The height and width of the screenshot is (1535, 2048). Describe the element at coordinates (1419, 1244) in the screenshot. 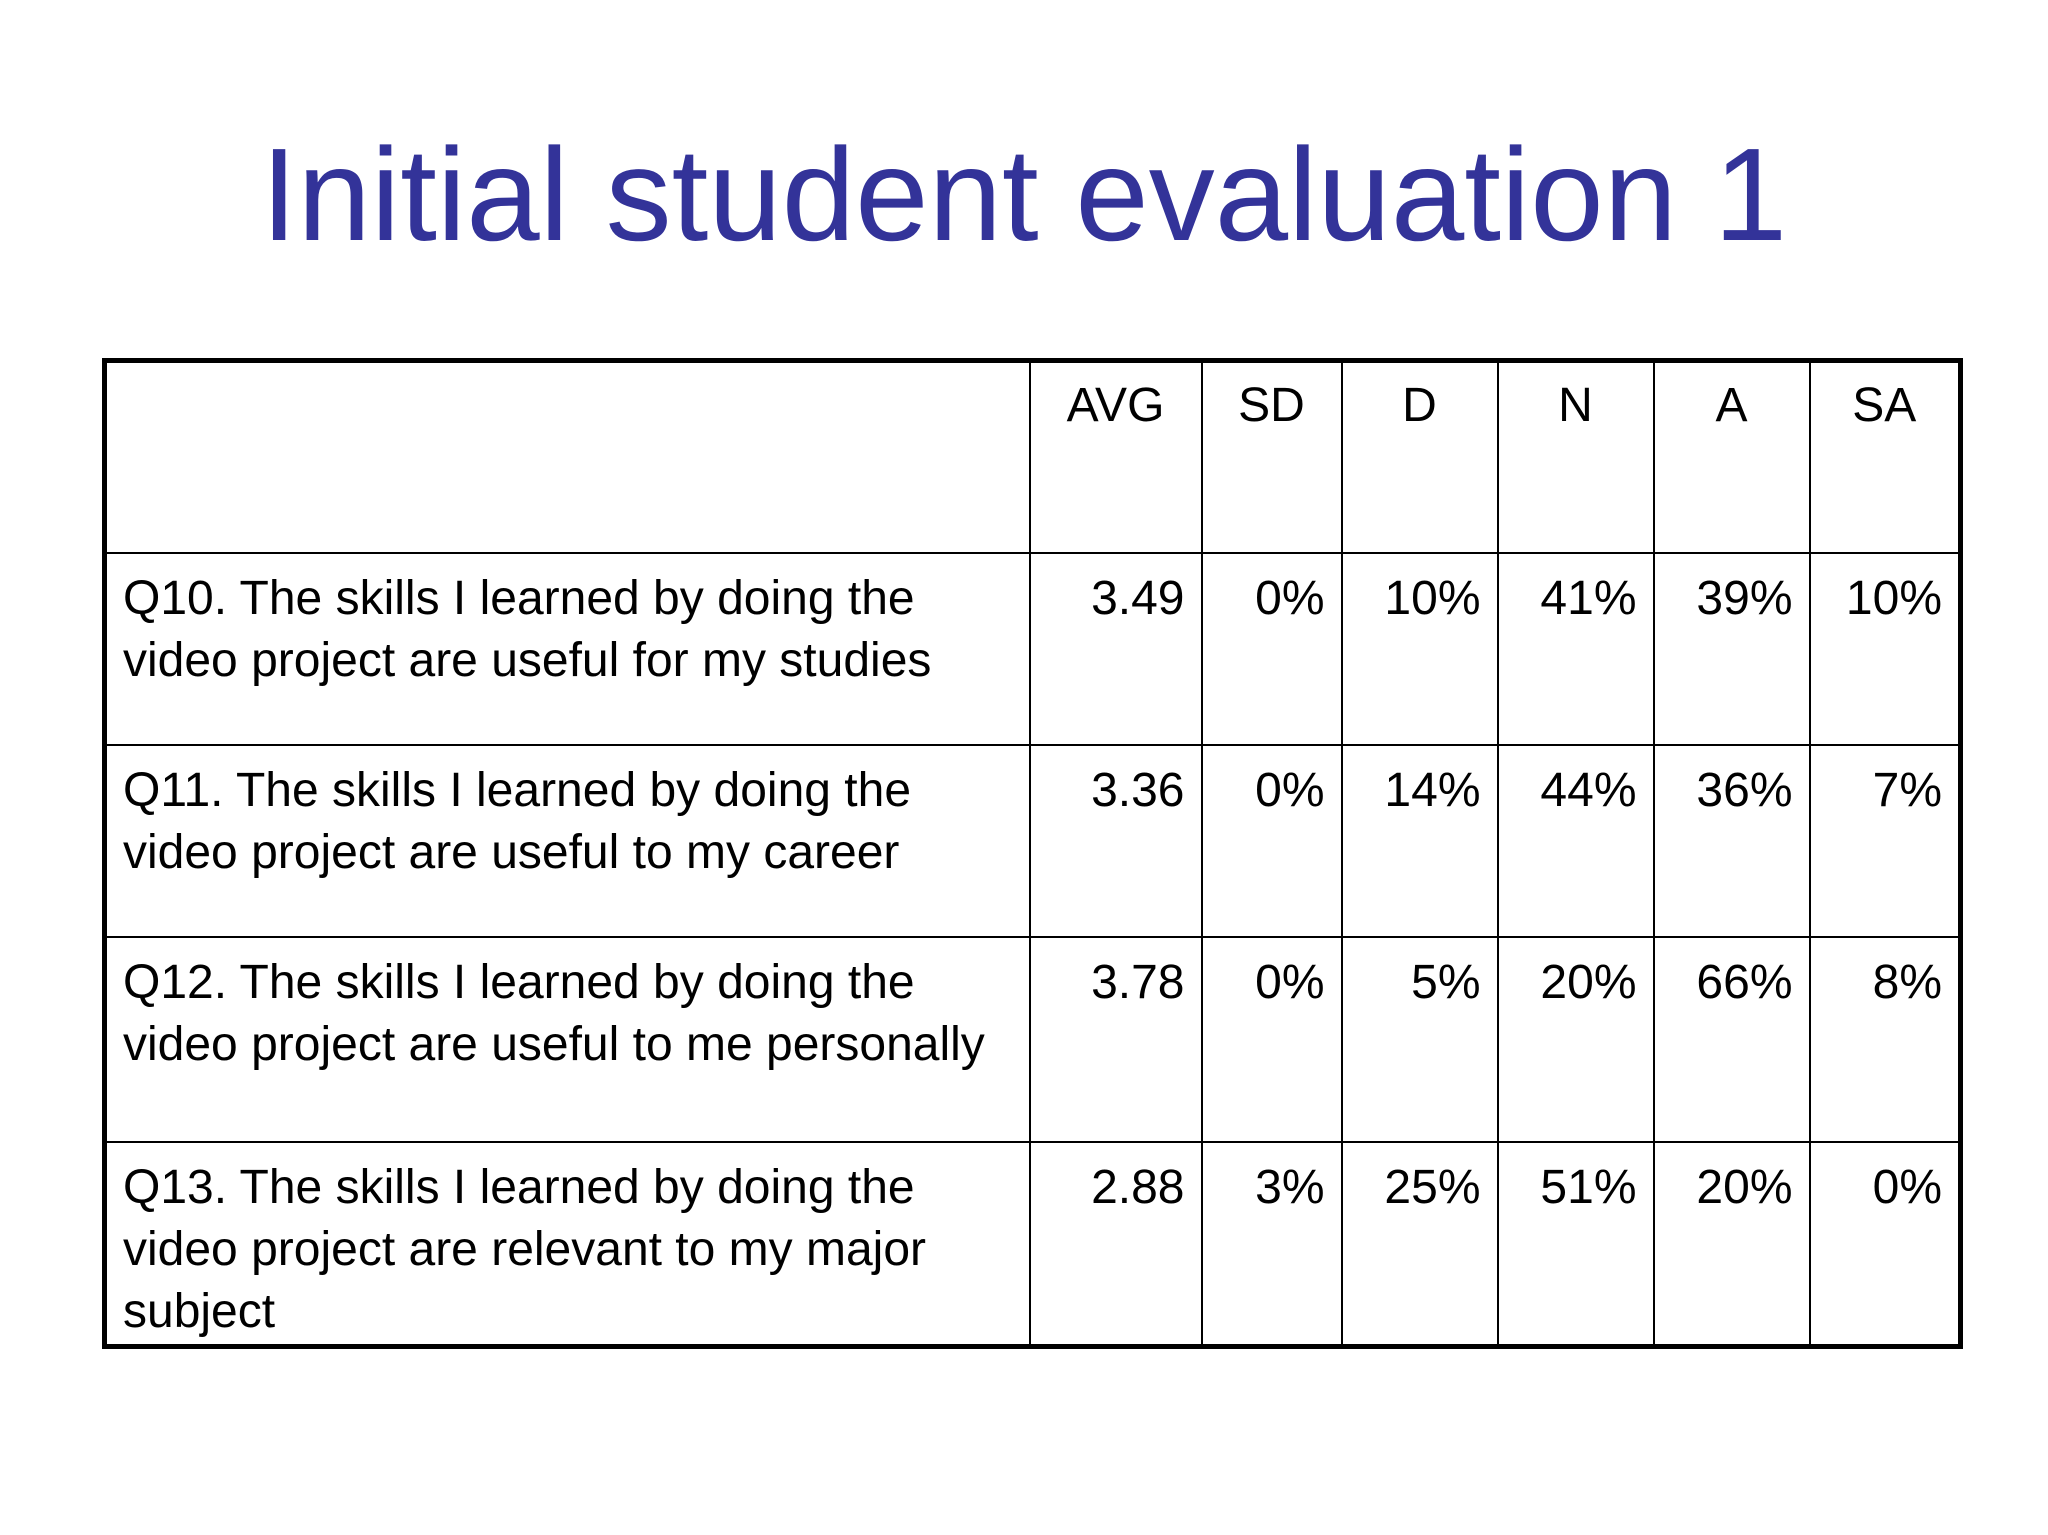

I see `d-cell: 25%` at that location.